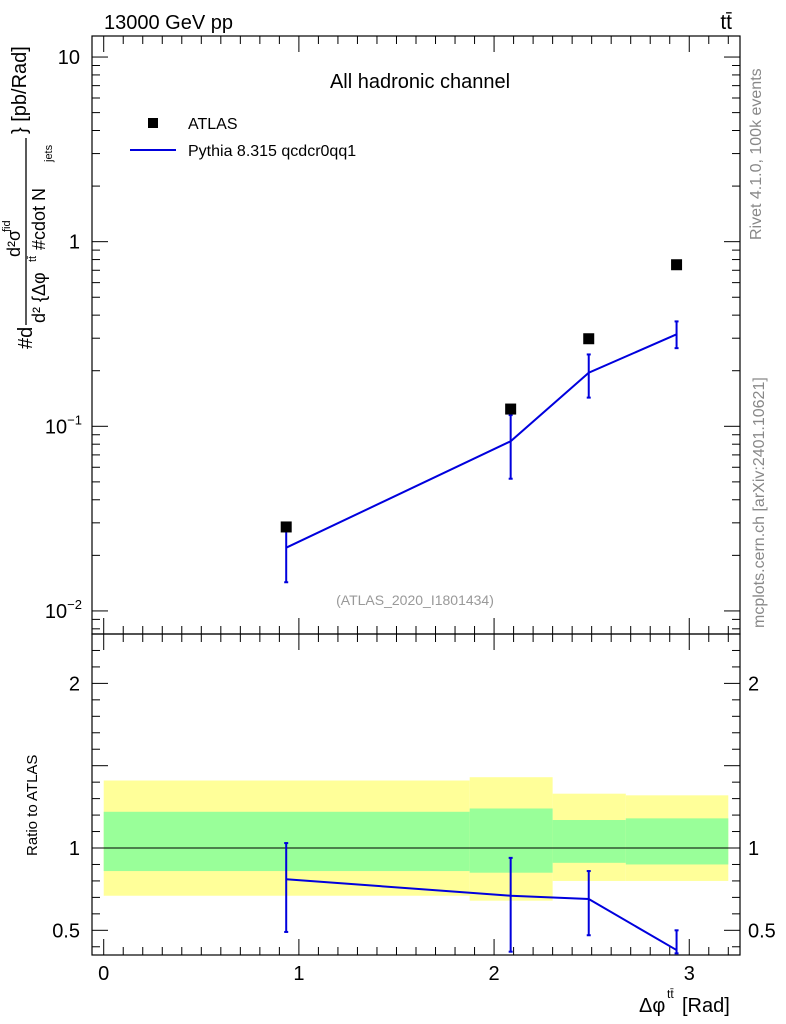 This screenshot has width=786, height=1024. I want to click on main-ytick-label-1: 10⁻¹, so click(63, 425).